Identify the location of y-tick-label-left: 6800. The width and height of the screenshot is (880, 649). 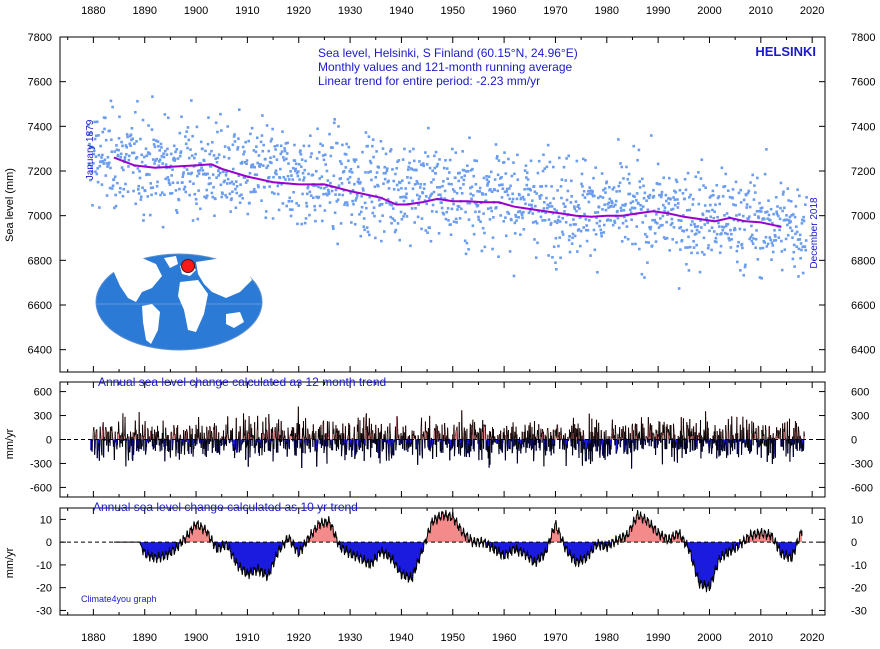
(40, 261).